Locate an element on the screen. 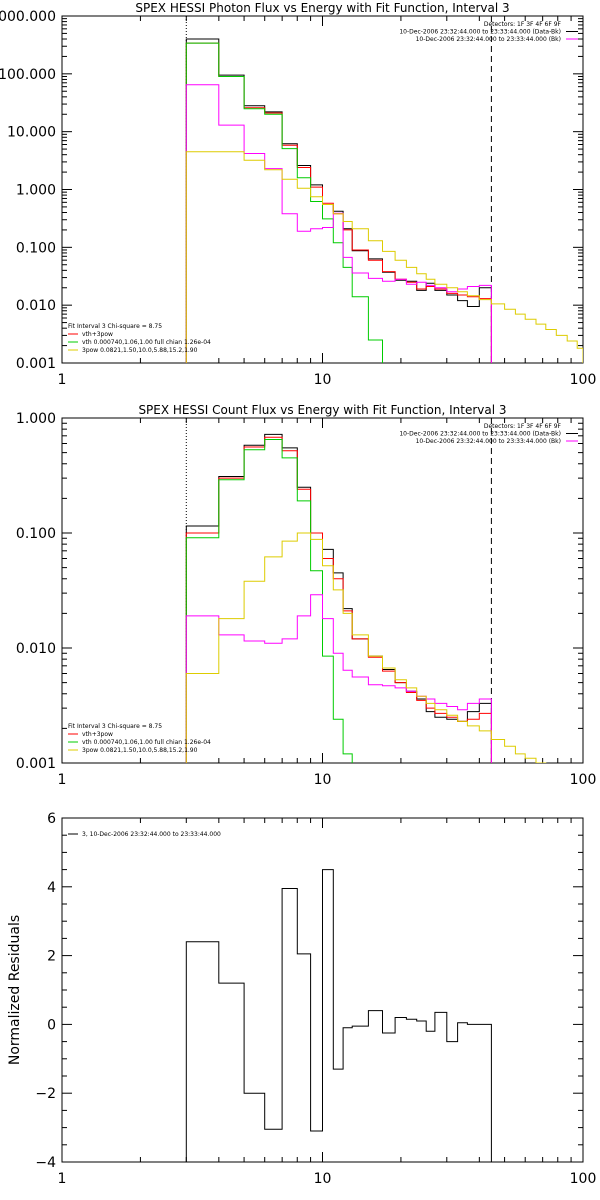 The image size is (600, 1200). panel-3-y-tick-label: 0 is located at coordinates (51, 1025).